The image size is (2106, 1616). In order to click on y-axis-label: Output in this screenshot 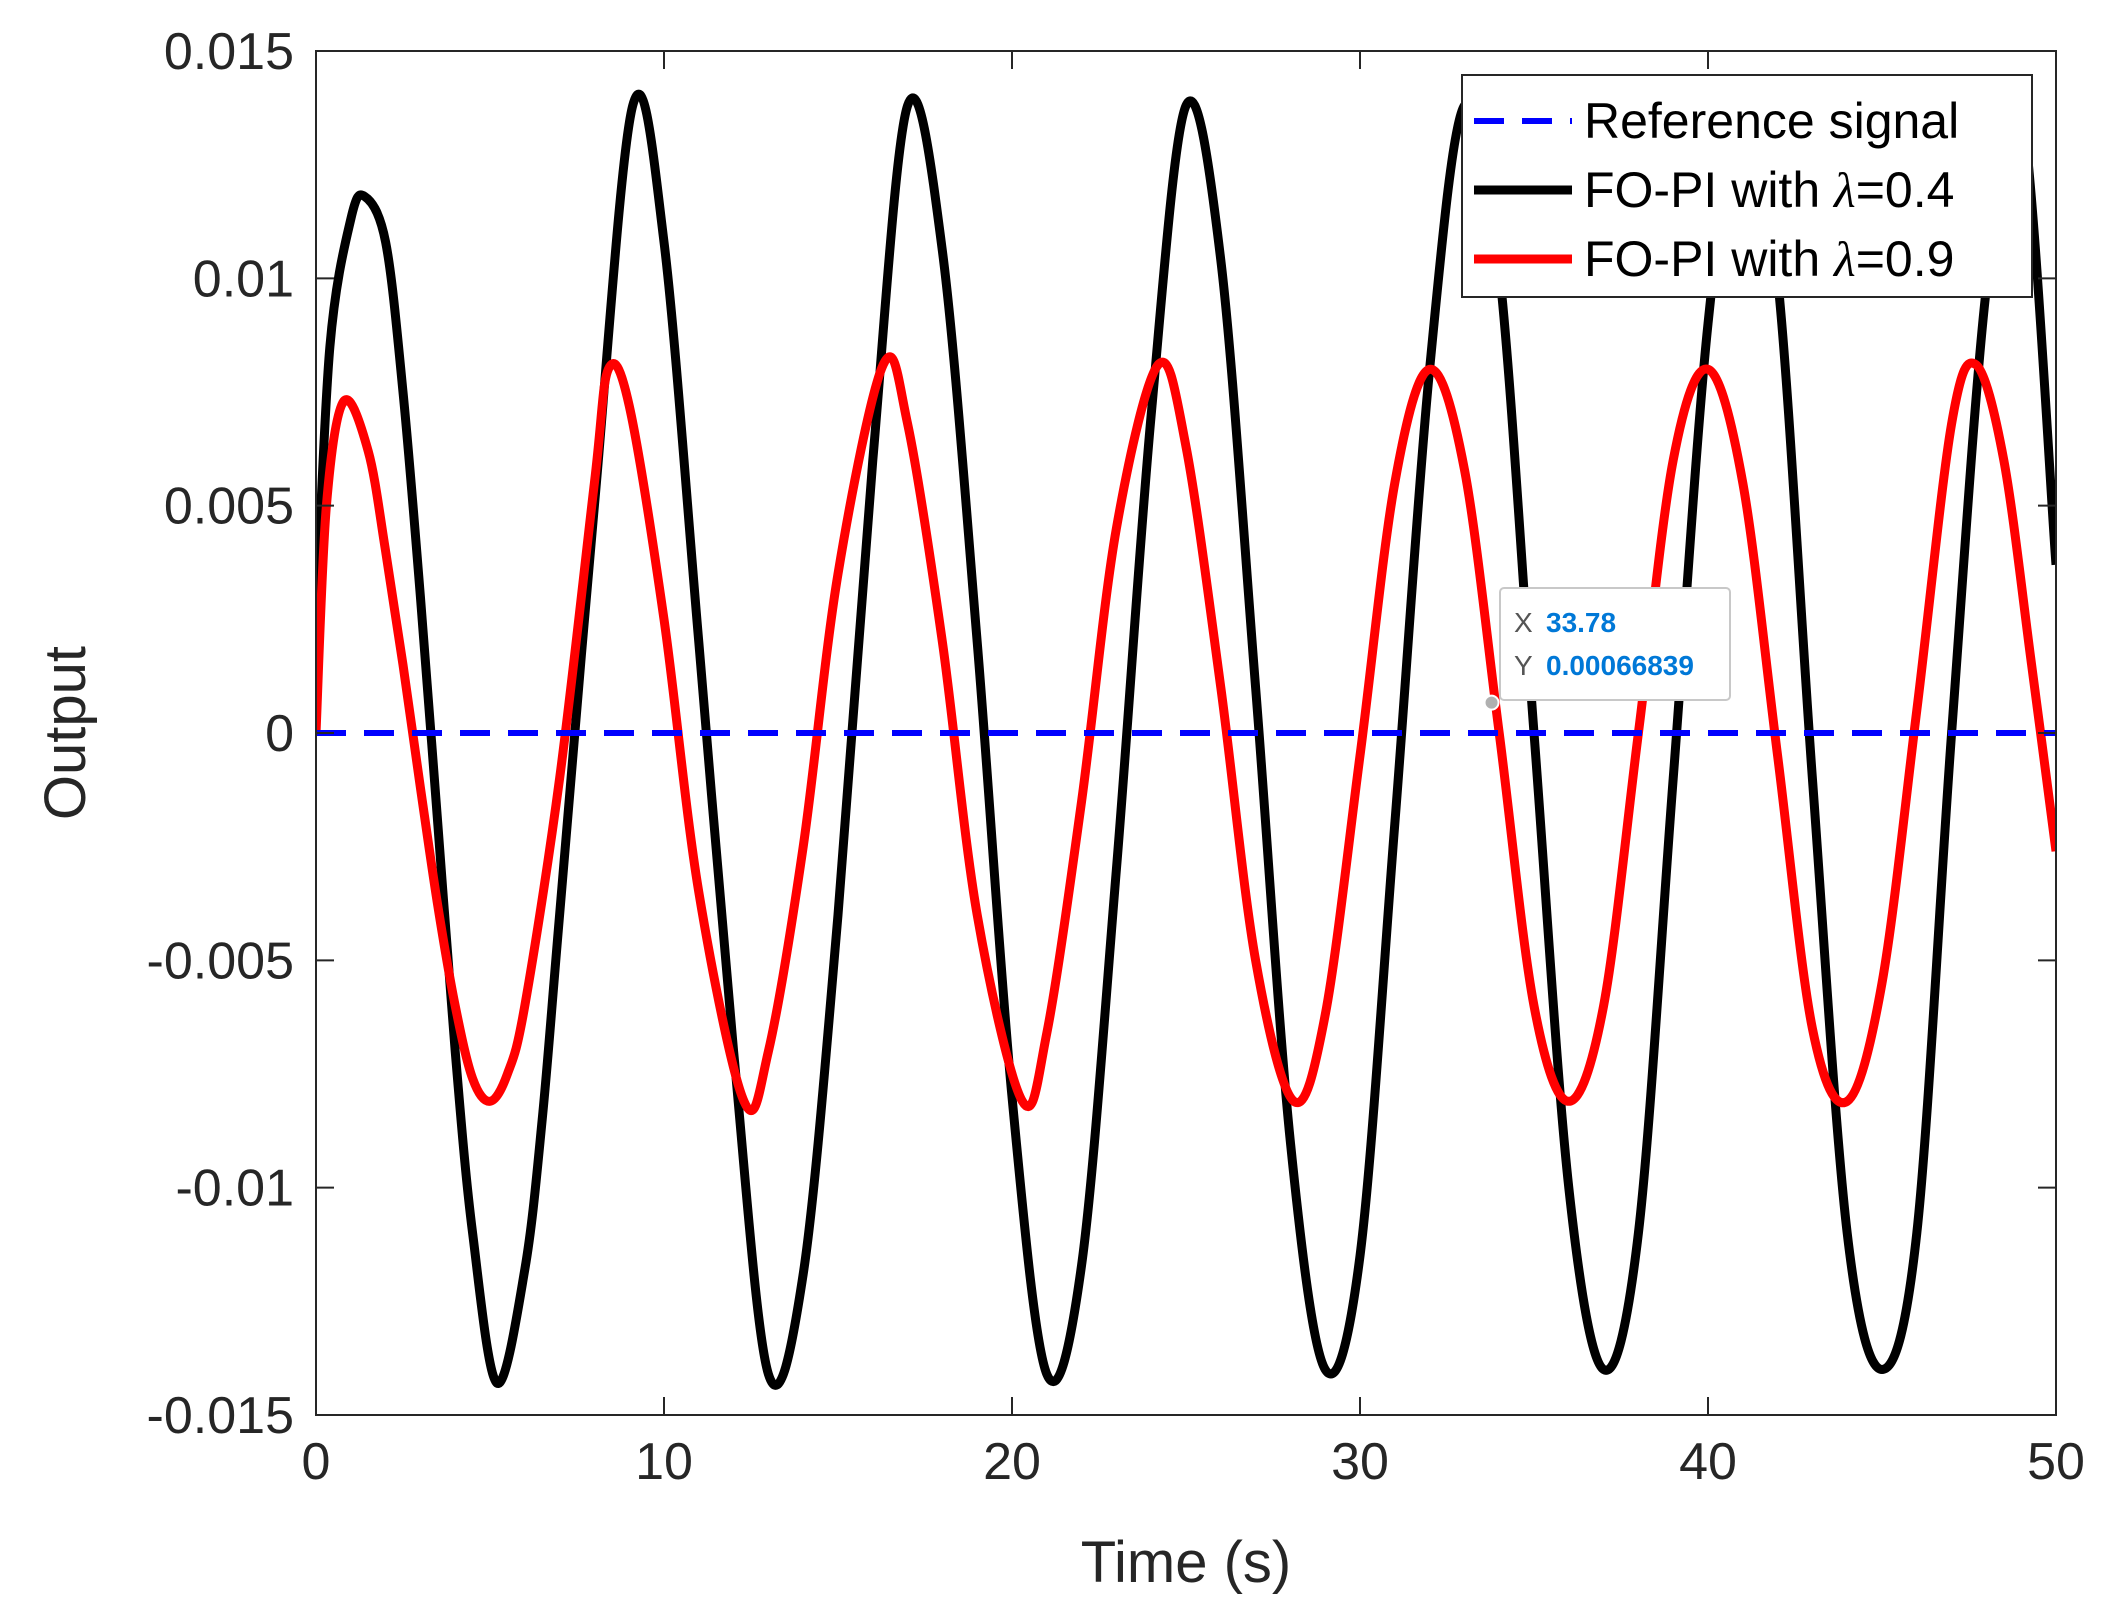, I will do `click(65, 733)`.